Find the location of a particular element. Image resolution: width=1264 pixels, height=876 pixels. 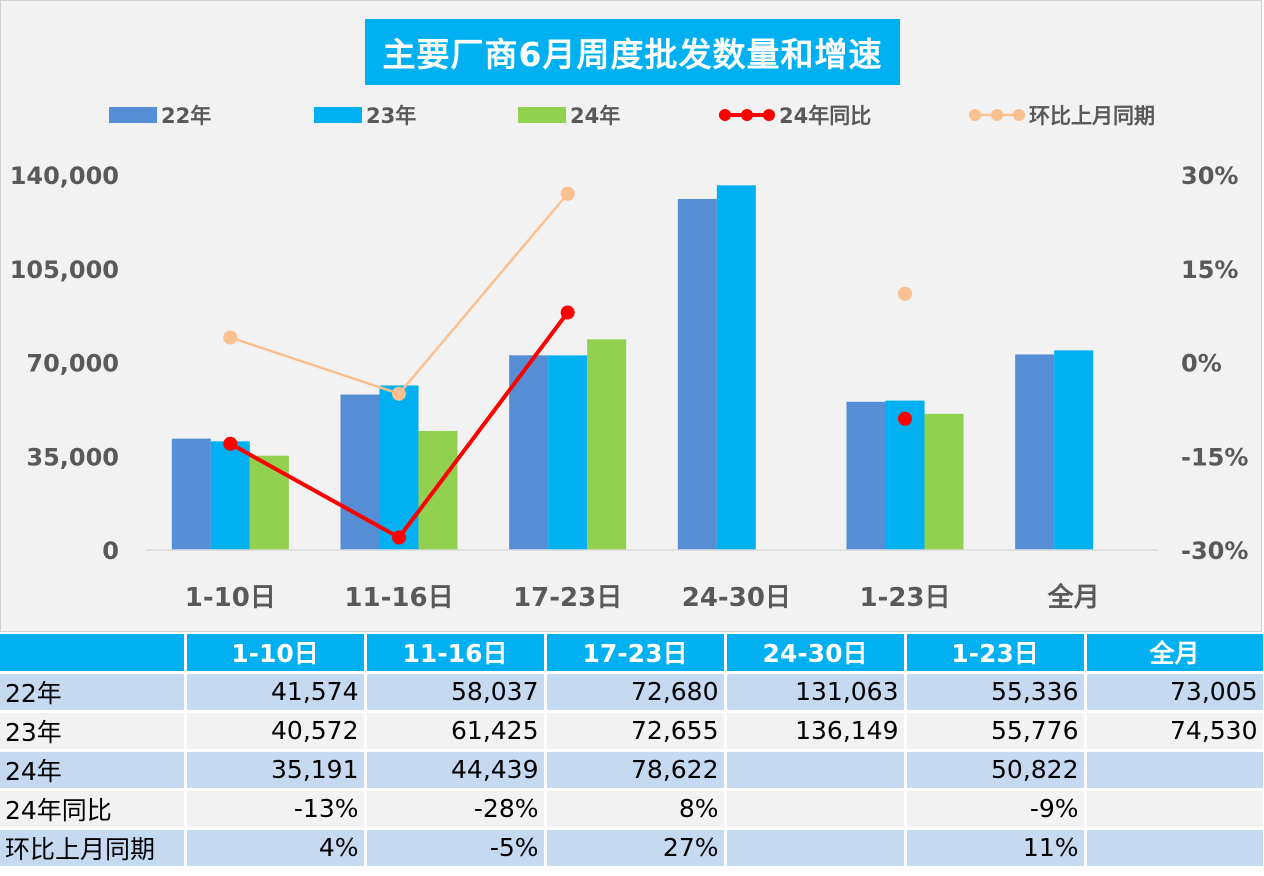

row-label: 24年同比 is located at coordinates (93, 809).